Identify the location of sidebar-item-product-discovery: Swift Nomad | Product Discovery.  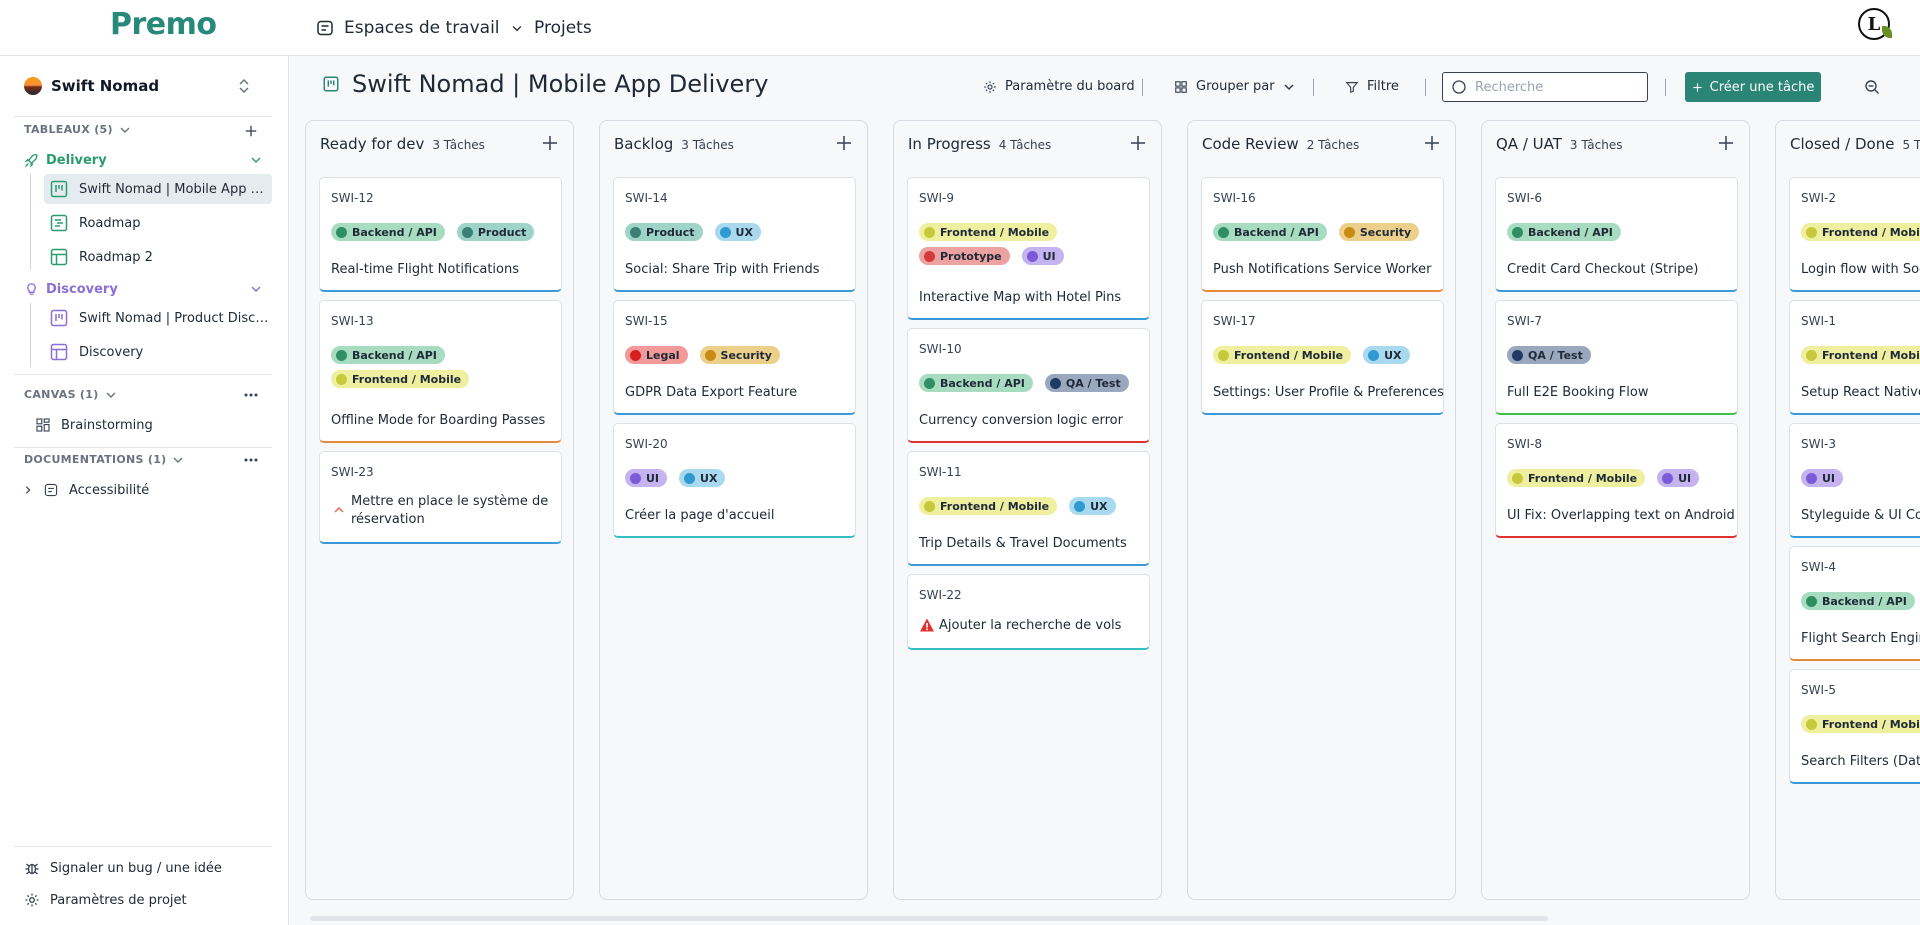
(158, 318).